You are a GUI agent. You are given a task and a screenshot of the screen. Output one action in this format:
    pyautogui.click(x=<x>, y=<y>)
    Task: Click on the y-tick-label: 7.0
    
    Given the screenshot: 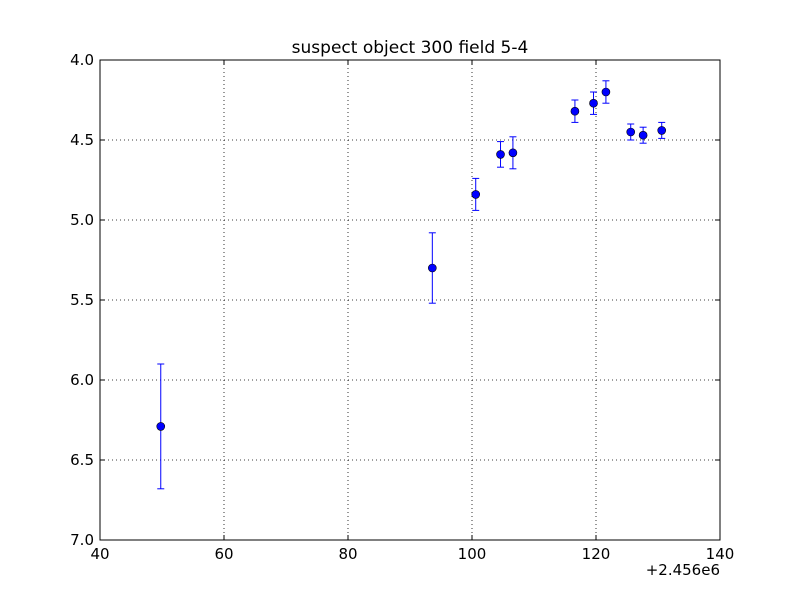 What is the action you would take?
    pyautogui.click(x=82, y=540)
    